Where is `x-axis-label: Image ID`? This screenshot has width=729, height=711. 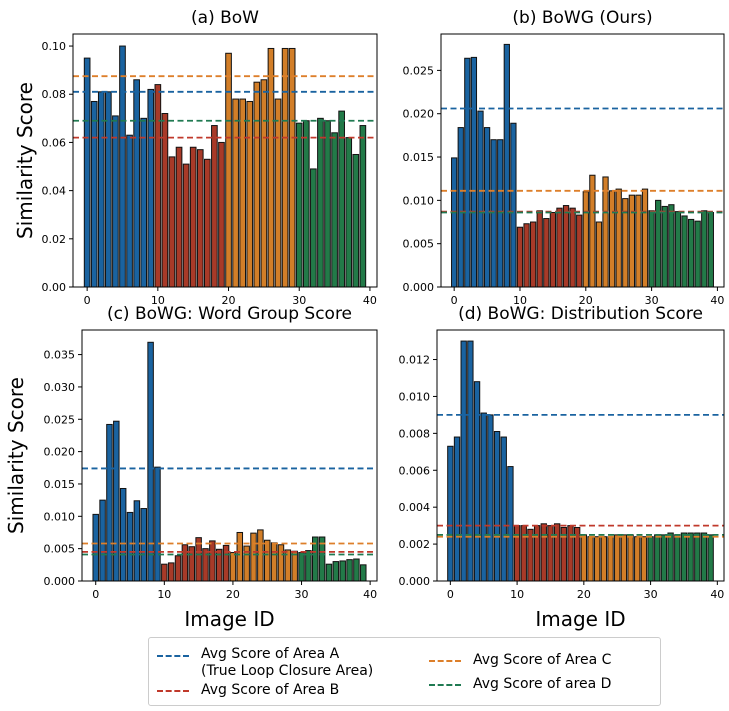
x-axis-label: Image ID is located at coordinates (229, 619).